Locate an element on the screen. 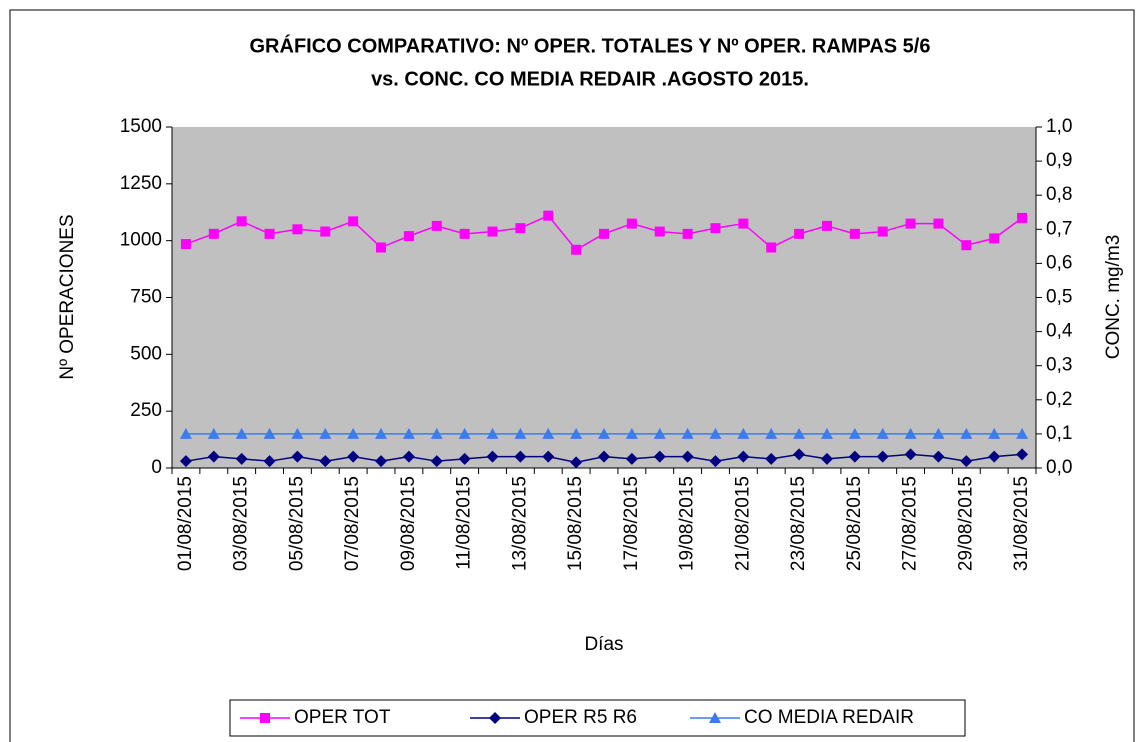  x-tick-label: 27/08/2015 is located at coordinates (910, 523).